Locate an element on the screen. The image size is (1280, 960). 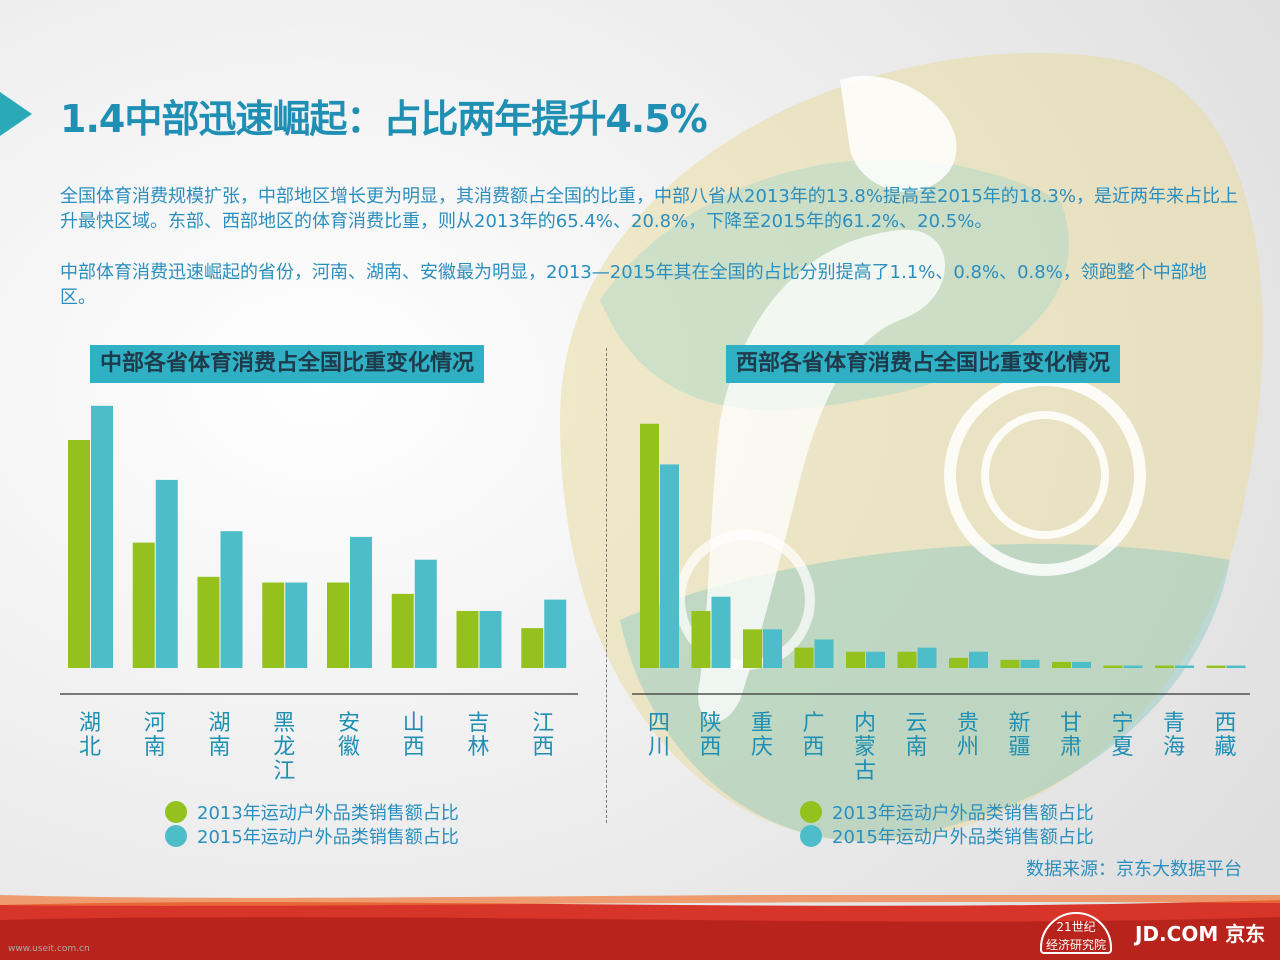
bar-2015-吉林 is located at coordinates (490, 639).